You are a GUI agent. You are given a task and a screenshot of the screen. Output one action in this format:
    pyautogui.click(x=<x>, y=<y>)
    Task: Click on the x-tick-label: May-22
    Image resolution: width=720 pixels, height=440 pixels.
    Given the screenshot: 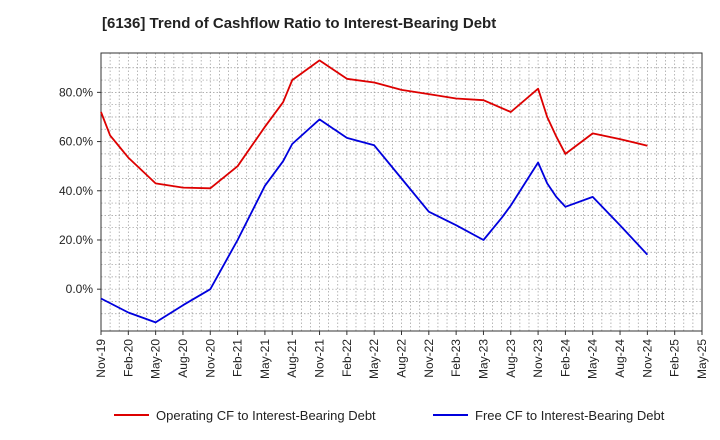 What is the action you would take?
    pyautogui.click(x=374, y=359)
    